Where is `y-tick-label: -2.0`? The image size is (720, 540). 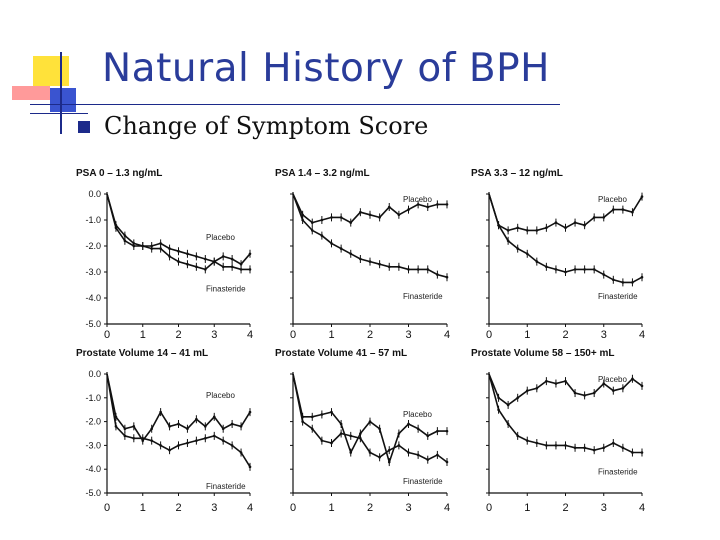 y-tick-label: -2.0 is located at coordinates (93, 422).